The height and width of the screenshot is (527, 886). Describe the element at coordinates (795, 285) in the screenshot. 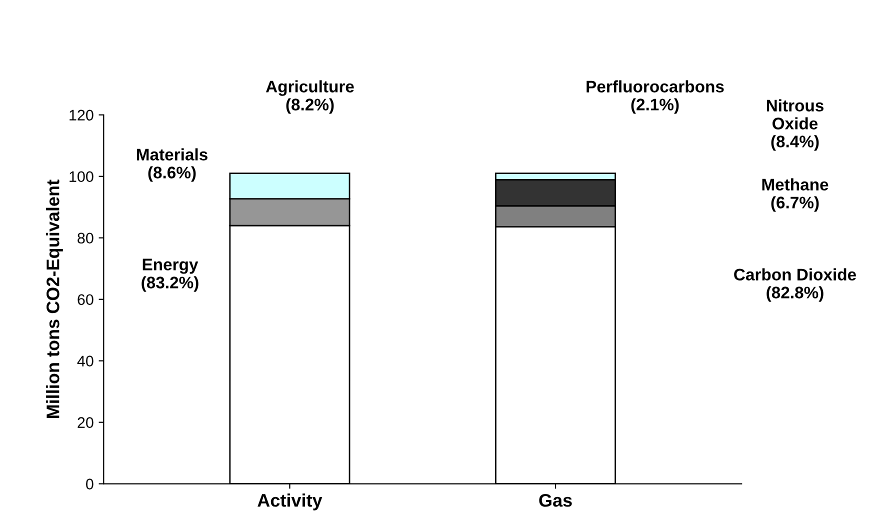

I see `annotation: Carbon Dioxide (82.8%)` at that location.